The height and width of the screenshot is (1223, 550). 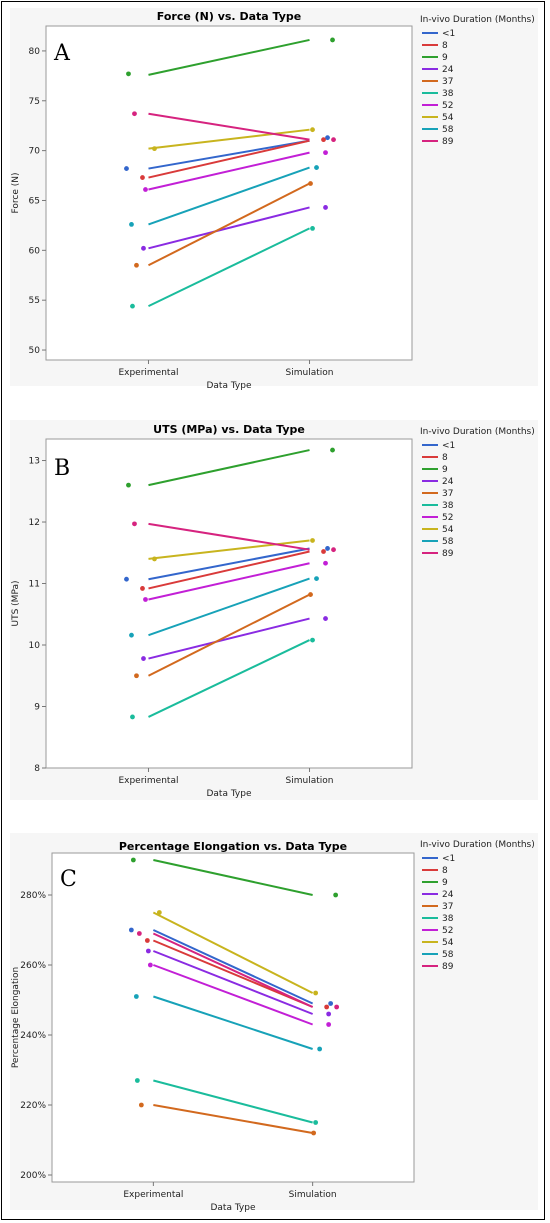 I want to click on y-tick-label: 220%, so click(x=33, y=1106).